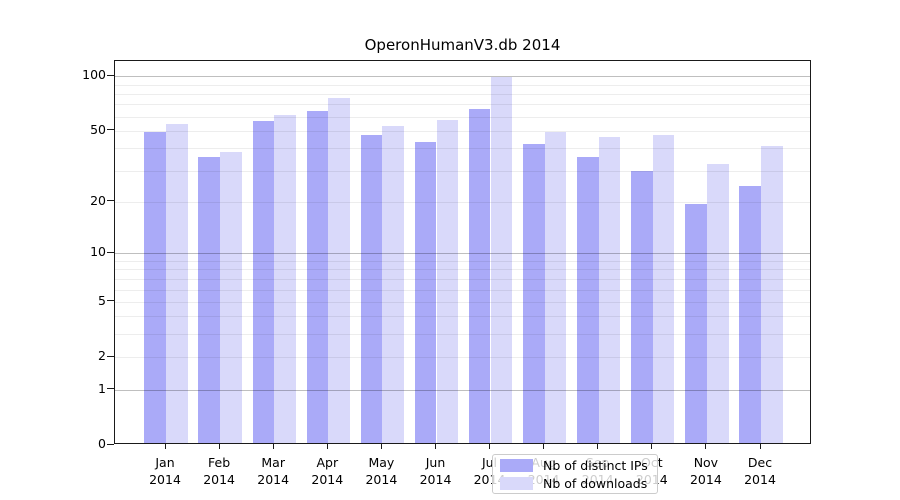 Image resolution: width=900 pixels, height=500 pixels. I want to click on bar-downloads-jun, so click(447, 281).